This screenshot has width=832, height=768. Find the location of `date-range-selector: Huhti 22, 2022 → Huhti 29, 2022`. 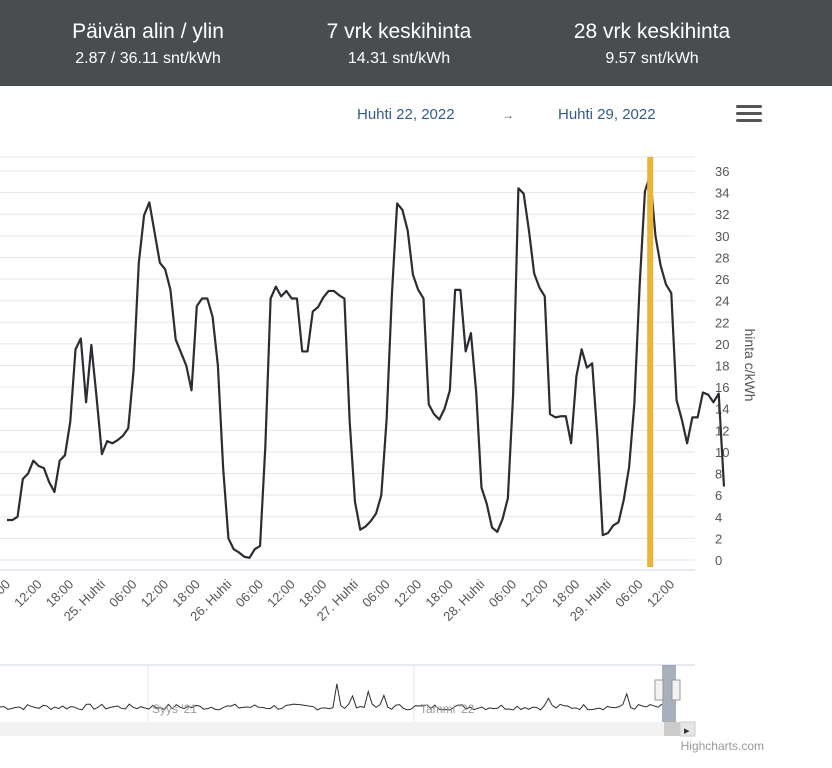

date-range-selector: Huhti 22, 2022 → Huhti 29, 2022 is located at coordinates (416, 116).